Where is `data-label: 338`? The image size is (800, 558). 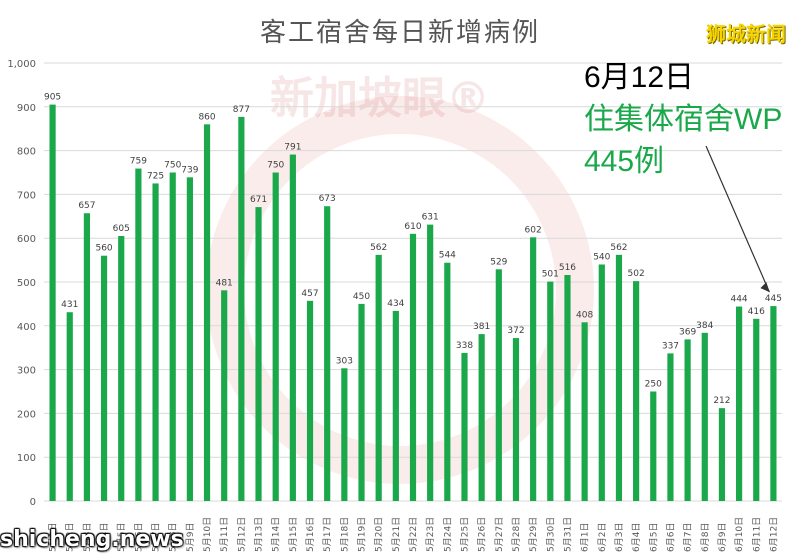
data-label: 338 is located at coordinates (464, 346).